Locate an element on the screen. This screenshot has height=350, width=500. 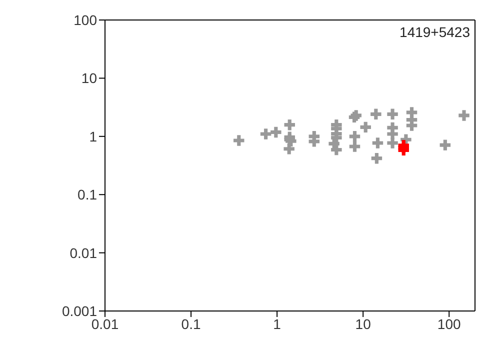
y-tick-label: 0.01 is located at coordinates (84, 252).